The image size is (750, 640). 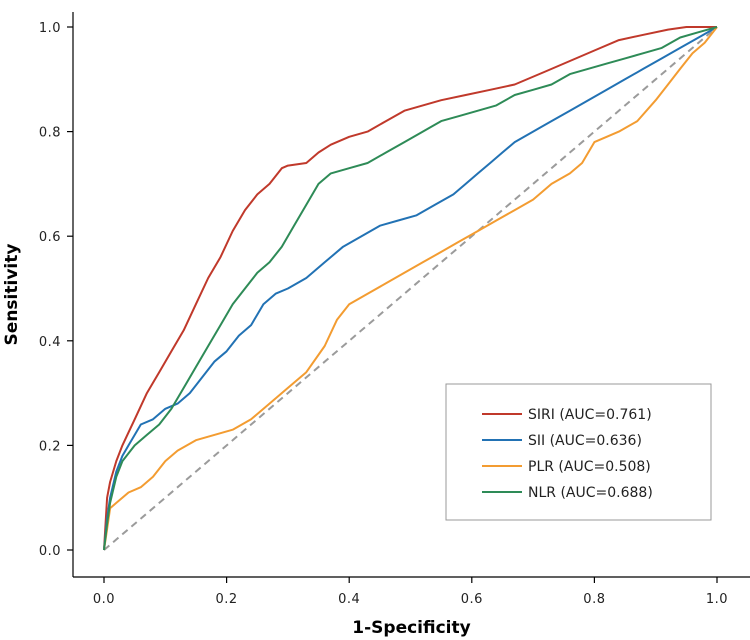 I want to click on legend-box, so click(x=578, y=452).